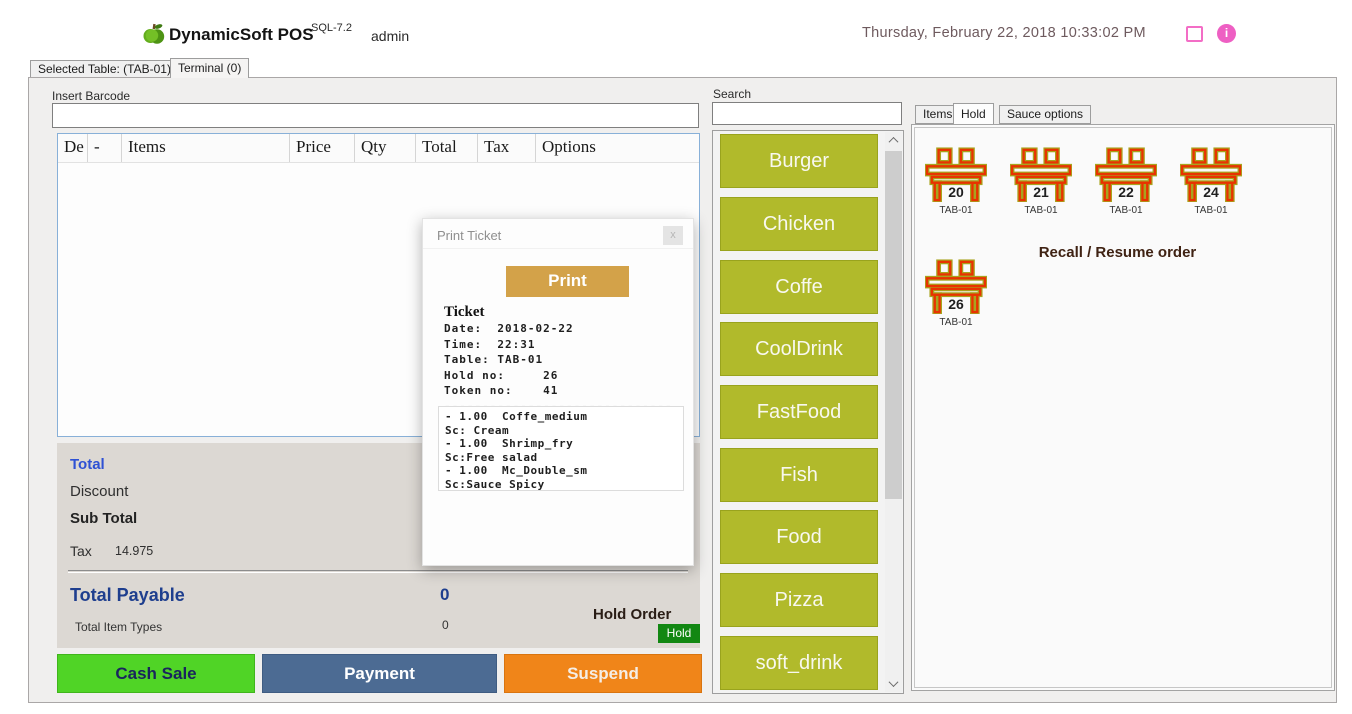 The width and height of the screenshot is (1352, 714). What do you see at coordinates (104, 69) in the screenshot?
I see `tab-selected-table: Selected Table: (TAB-01)` at bounding box center [104, 69].